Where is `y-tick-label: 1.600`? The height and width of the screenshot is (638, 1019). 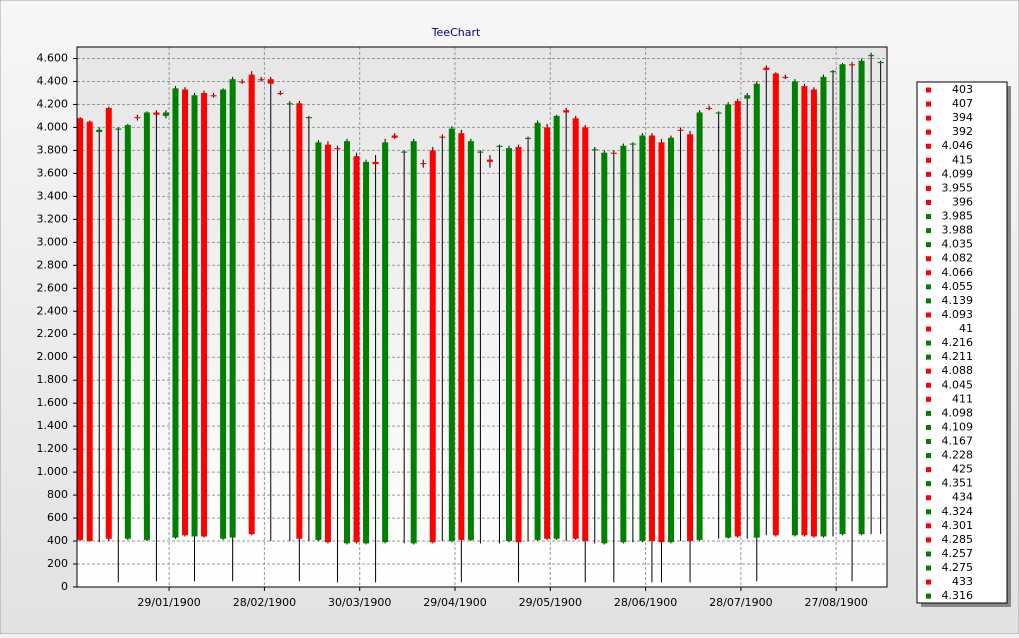 y-tick-label: 1.600 is located at coordinates (53, 402).